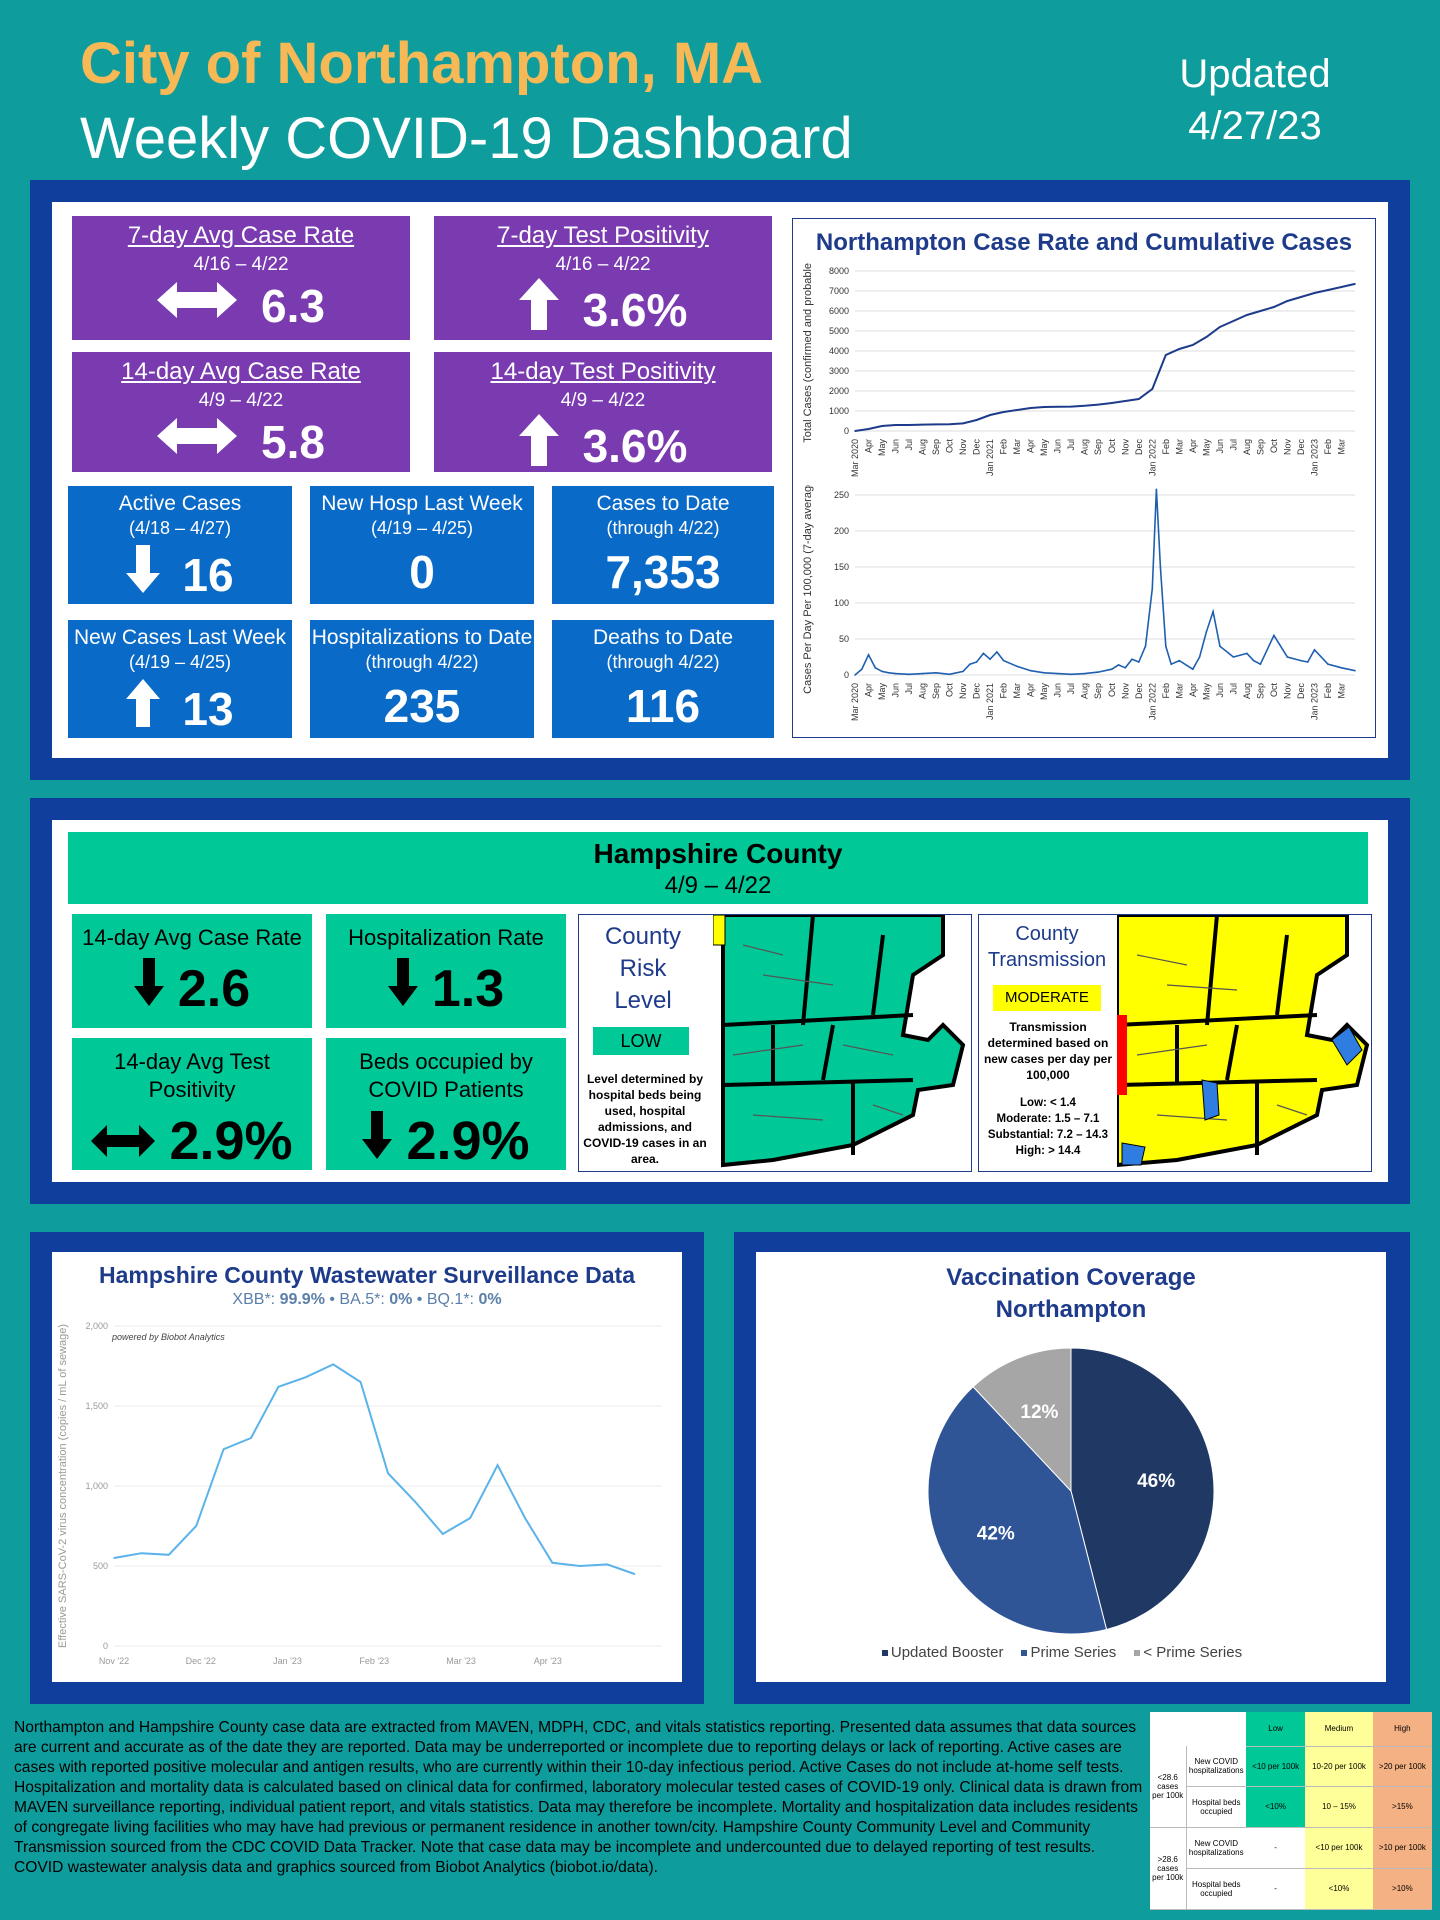 This screenshot has height=1920, width=1440. Describe the element at coordinates (201, 1661) in the screenshot. I see `x-tick-label: Dec '22` at that location.